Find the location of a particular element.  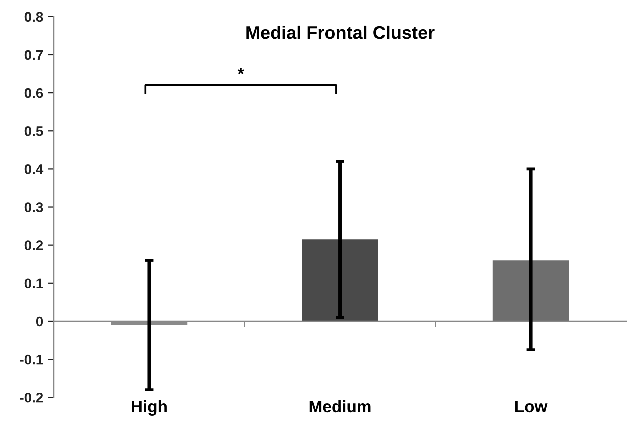

y-tick-label: 0.5 is located at coordinates (34, 131).